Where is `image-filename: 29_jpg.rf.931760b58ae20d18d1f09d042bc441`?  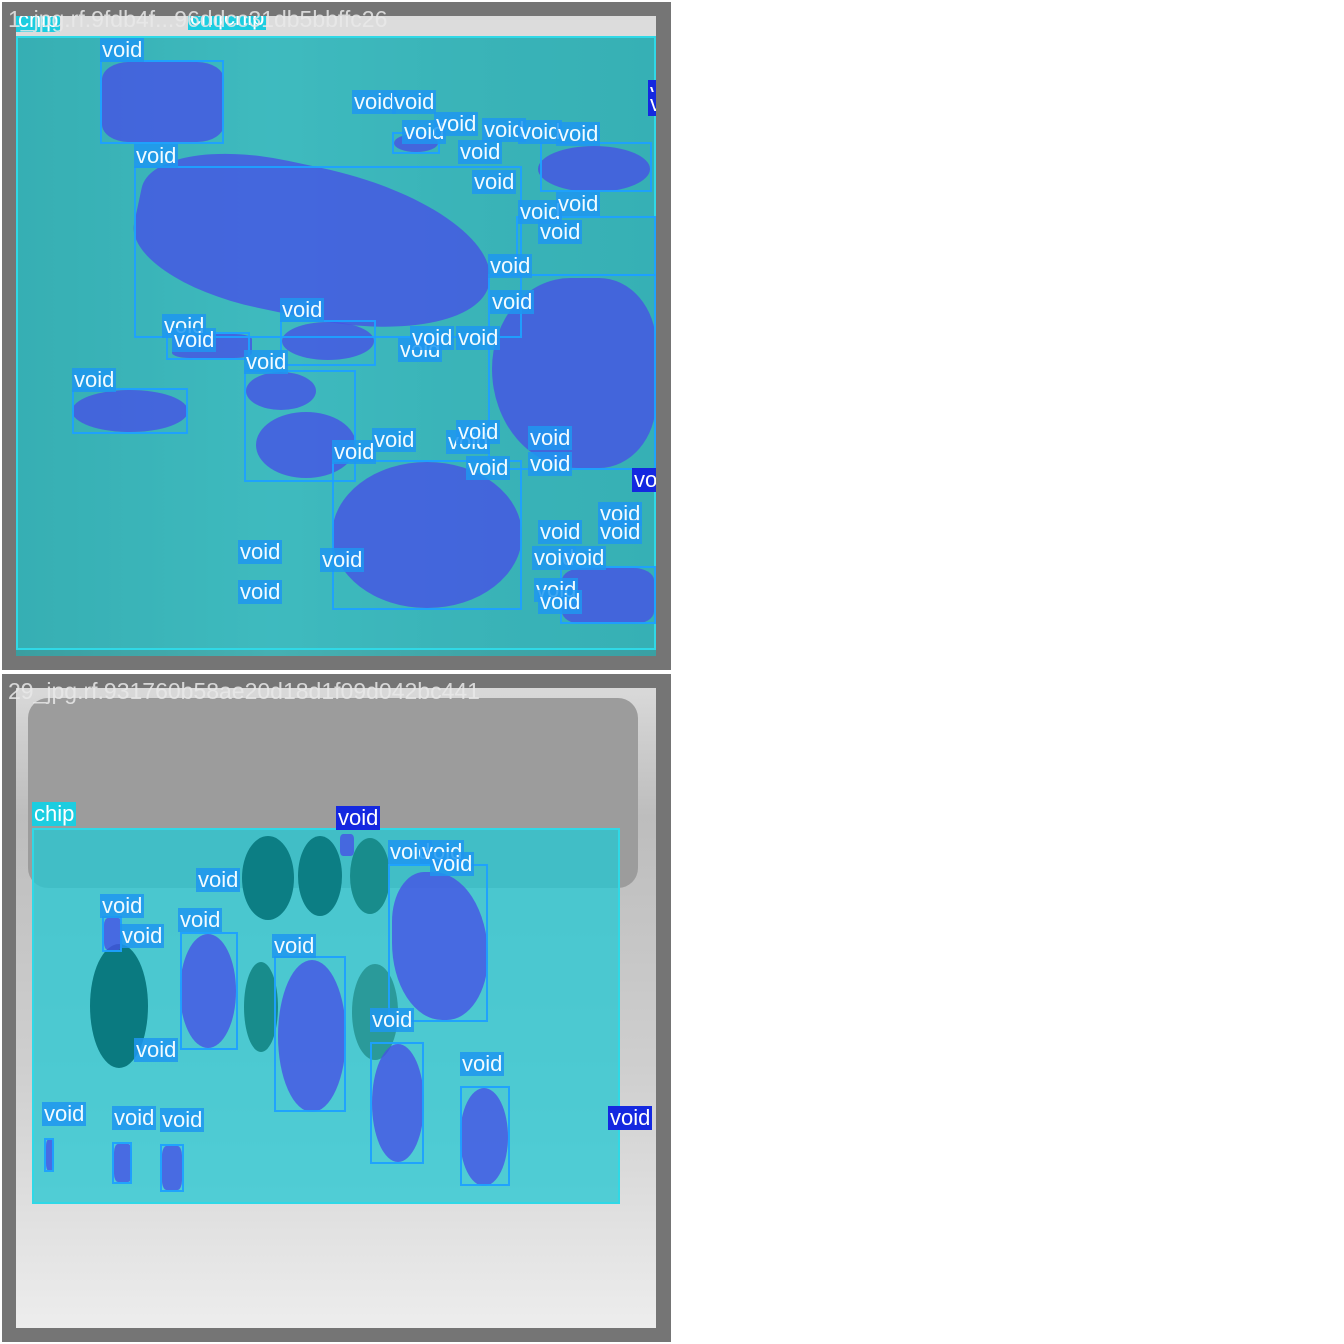 image-filename: 29_jpg.rf.931760b58ae20d18d1f09d042bc441 is located at coordinates (244, 691).